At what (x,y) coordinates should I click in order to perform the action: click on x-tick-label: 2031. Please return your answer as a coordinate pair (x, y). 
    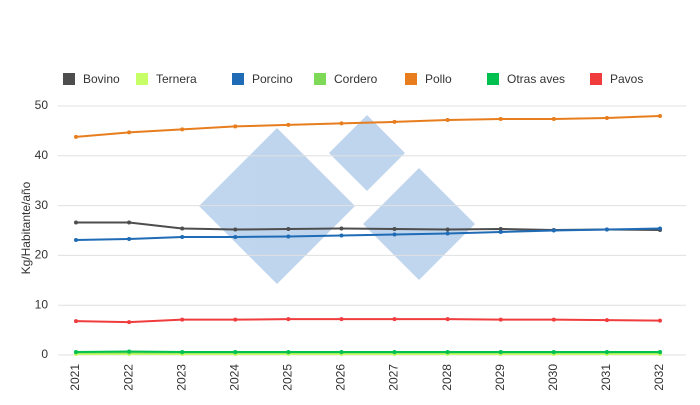
    Looking at the image, I should click on (606, 377).